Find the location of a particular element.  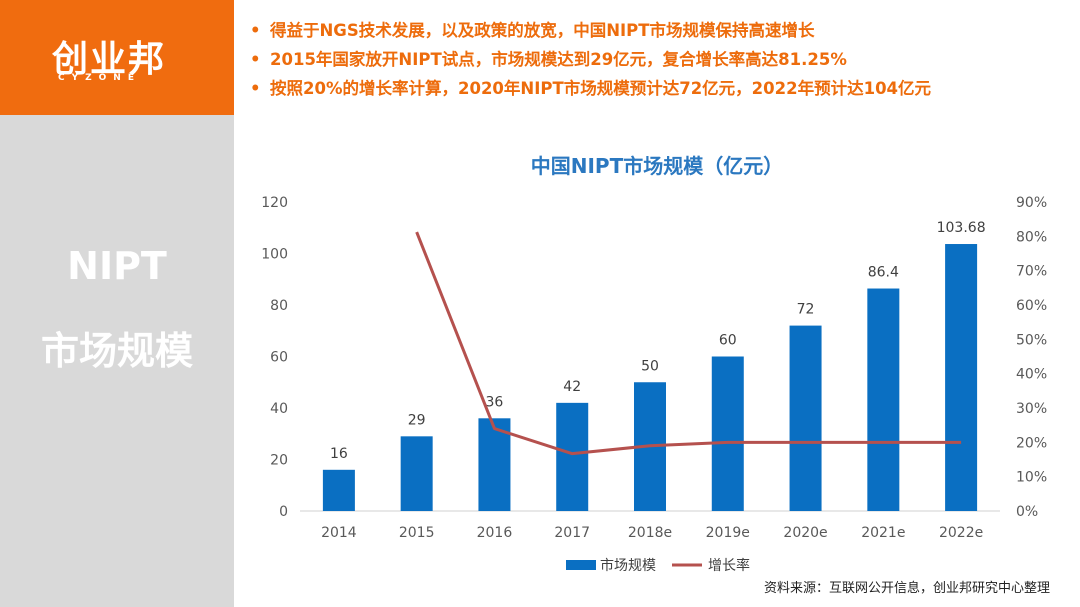

y-right-tick-label: 70% is located at coordinates (1031, 272).